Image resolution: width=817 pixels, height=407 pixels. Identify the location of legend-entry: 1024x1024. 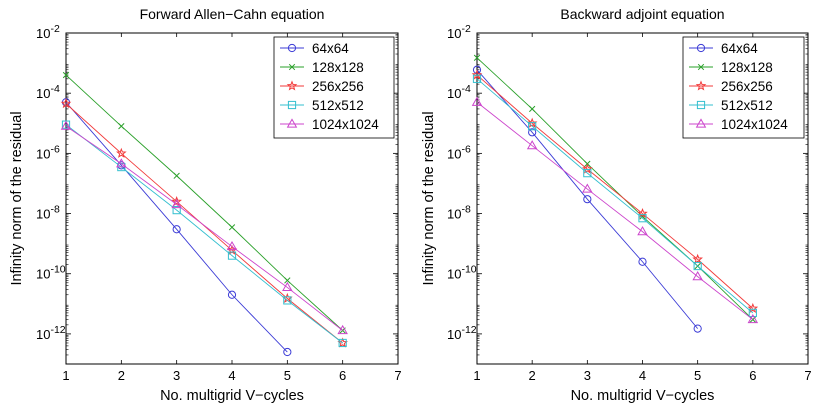
(738, 124).